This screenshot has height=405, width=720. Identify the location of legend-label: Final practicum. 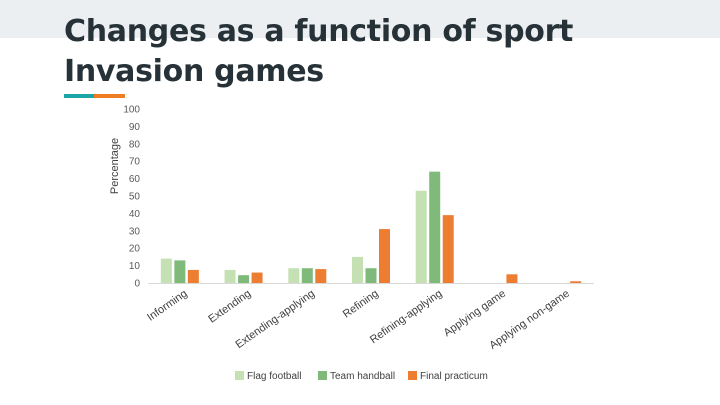
(454, 376).